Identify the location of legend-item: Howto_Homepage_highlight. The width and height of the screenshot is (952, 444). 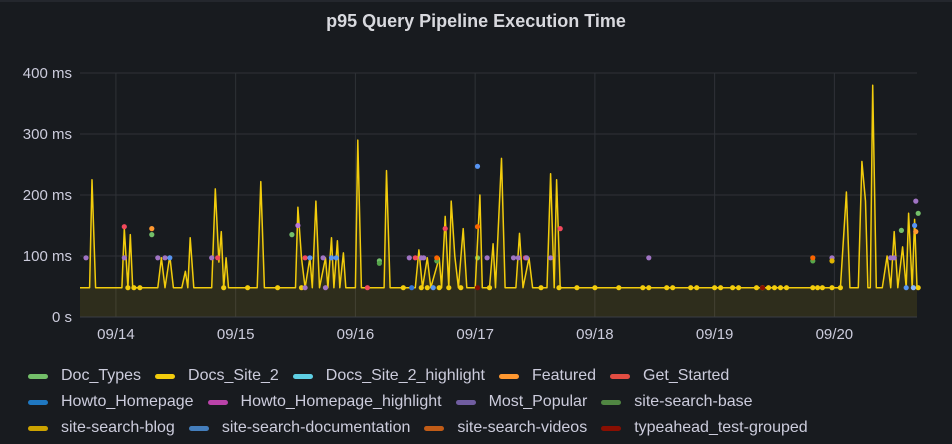
(324, 402).